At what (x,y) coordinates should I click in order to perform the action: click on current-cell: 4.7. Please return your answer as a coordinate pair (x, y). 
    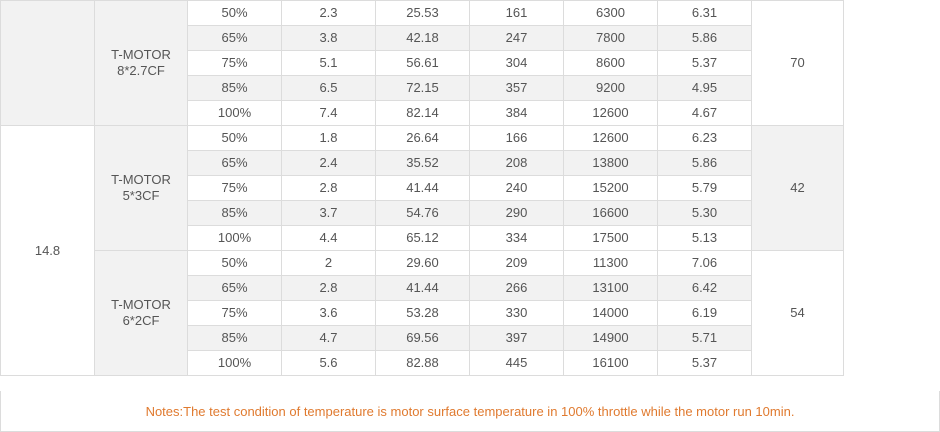
    Looking at the image, I should click on (328, 338).